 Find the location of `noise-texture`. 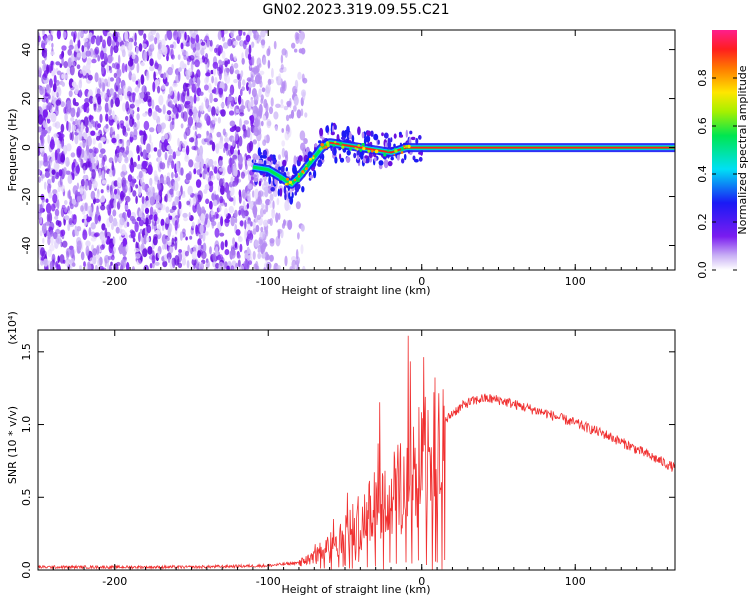

noise-texture is located at coordinates (173, 150).